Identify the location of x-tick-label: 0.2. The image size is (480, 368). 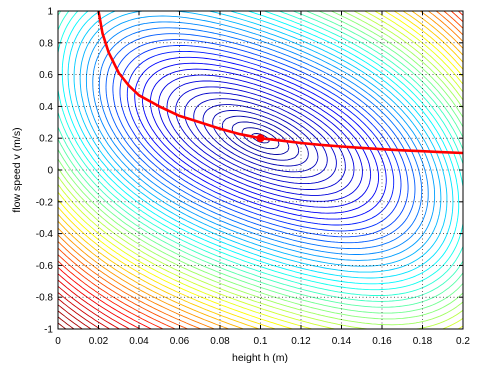
(463, 341).